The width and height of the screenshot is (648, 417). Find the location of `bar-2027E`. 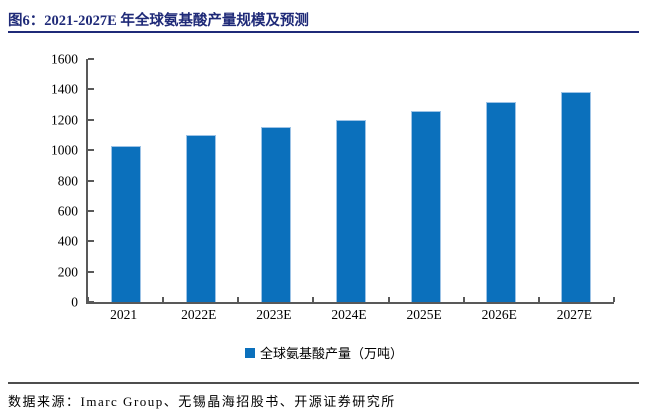

bar-2027E is located at coordinates (576, 197).